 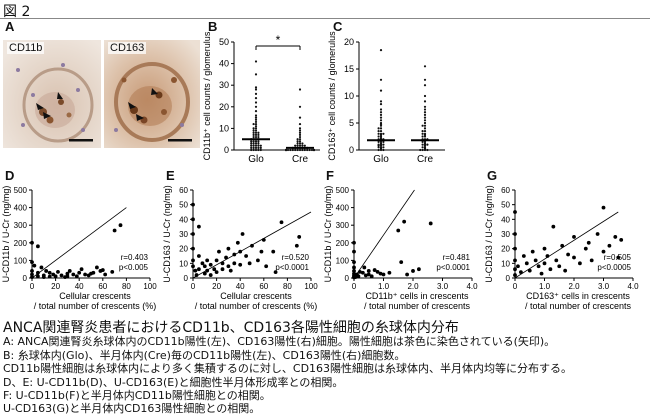 What do you see at coordinates (134, 267) in the screenshot?
I see `stat-p: p<0.005` at bounding box center [134, 267].